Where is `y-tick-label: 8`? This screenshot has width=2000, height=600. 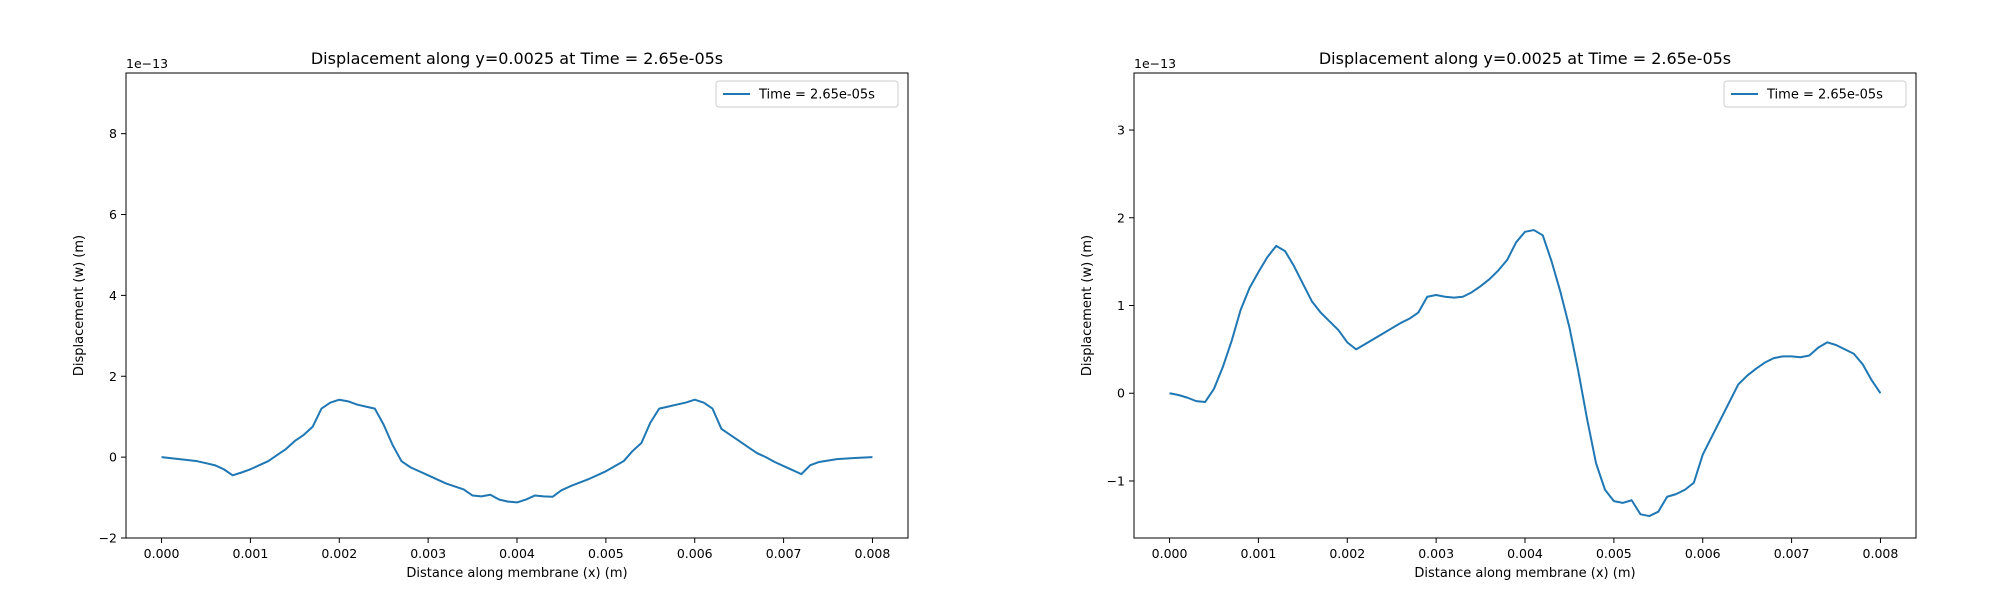 y-tick-label: 8 is located at coordinates (113, 133).